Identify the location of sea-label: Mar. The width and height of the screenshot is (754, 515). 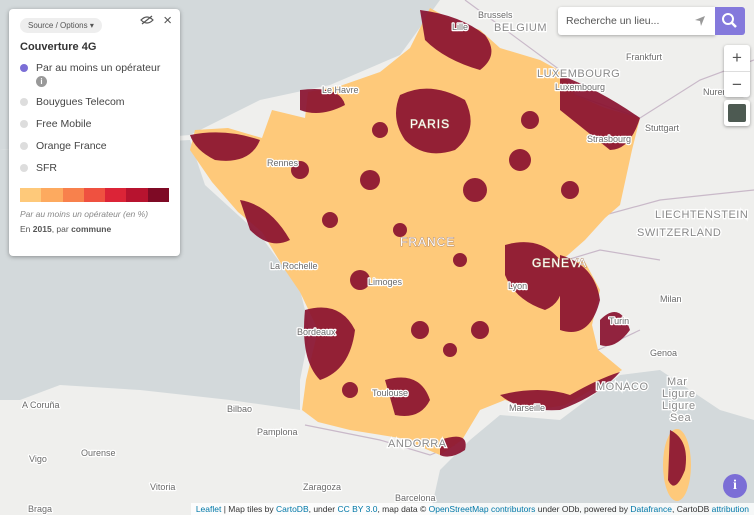
(677, 382).